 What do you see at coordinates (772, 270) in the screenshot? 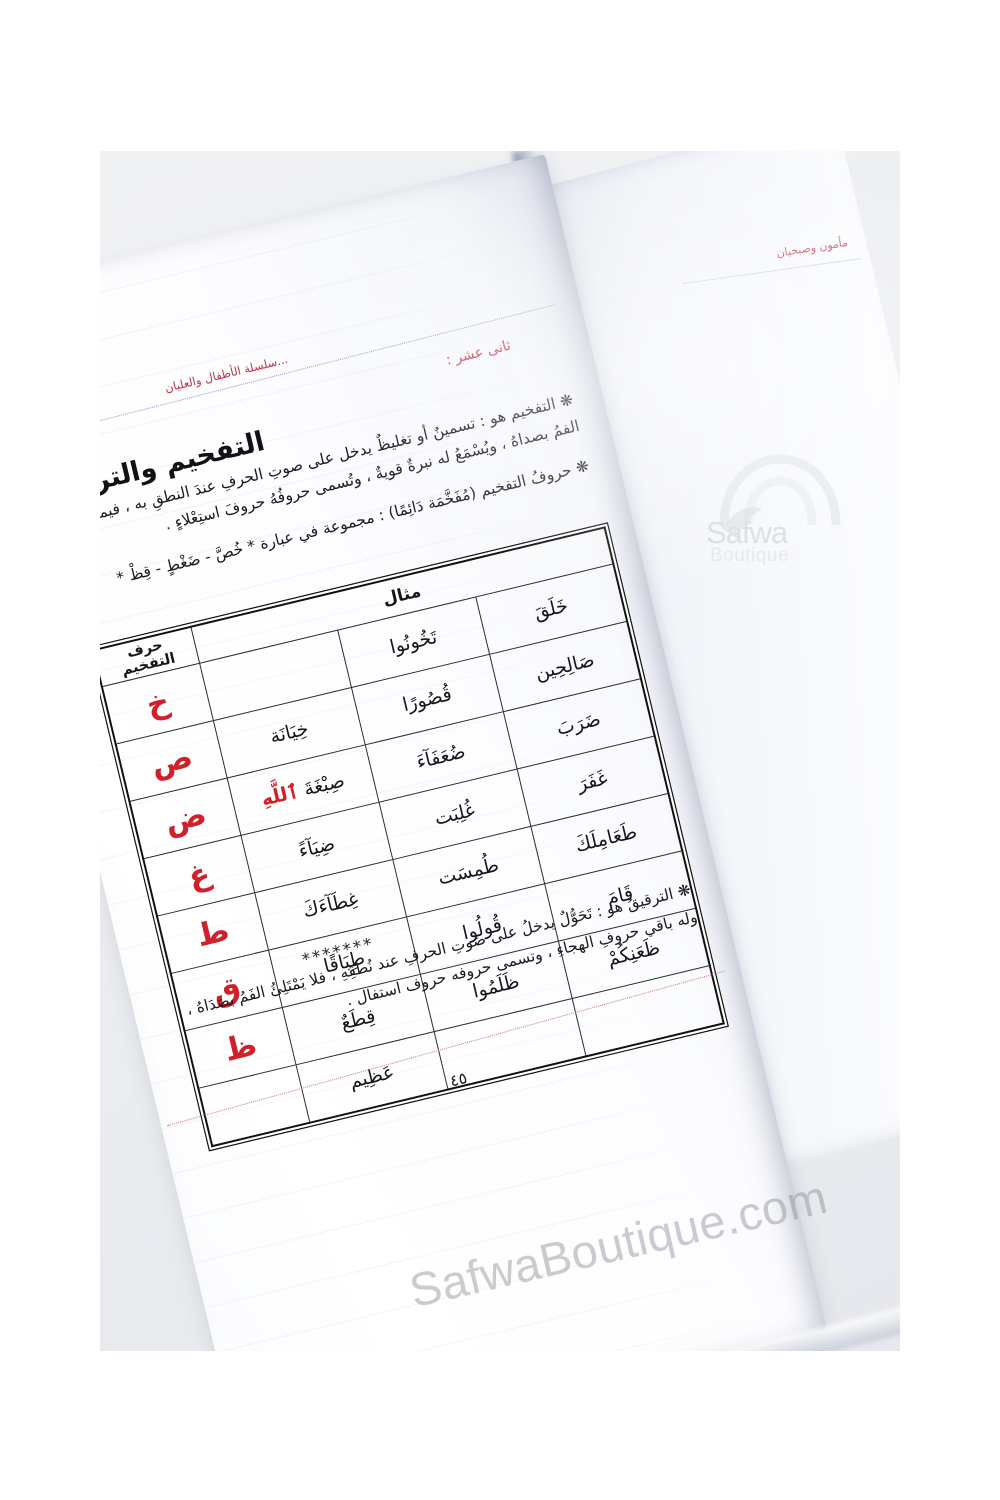
I see `right-page-header-rule` at bounding box center [772, 270].